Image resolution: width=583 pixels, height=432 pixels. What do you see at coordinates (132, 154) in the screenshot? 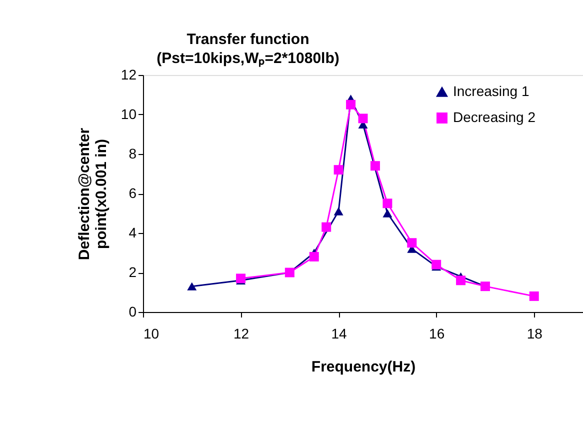
I see `y-tick-label: 8` at bounding box center [132, 154].